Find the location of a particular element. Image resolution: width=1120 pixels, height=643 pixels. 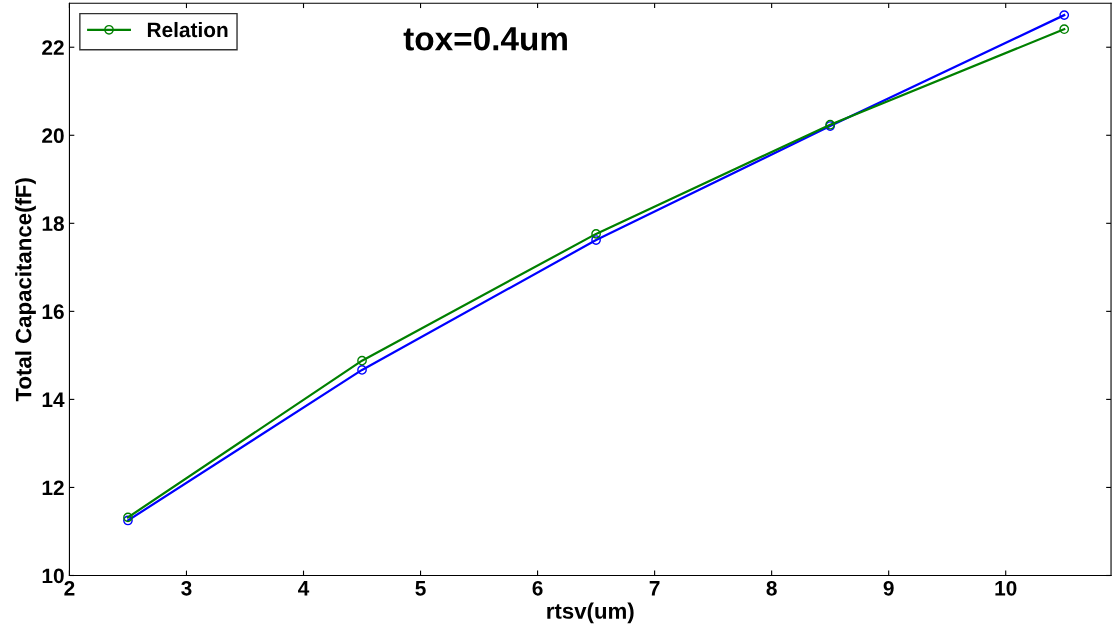

x-tick-label: 6 is located at coordinates (537, 588).